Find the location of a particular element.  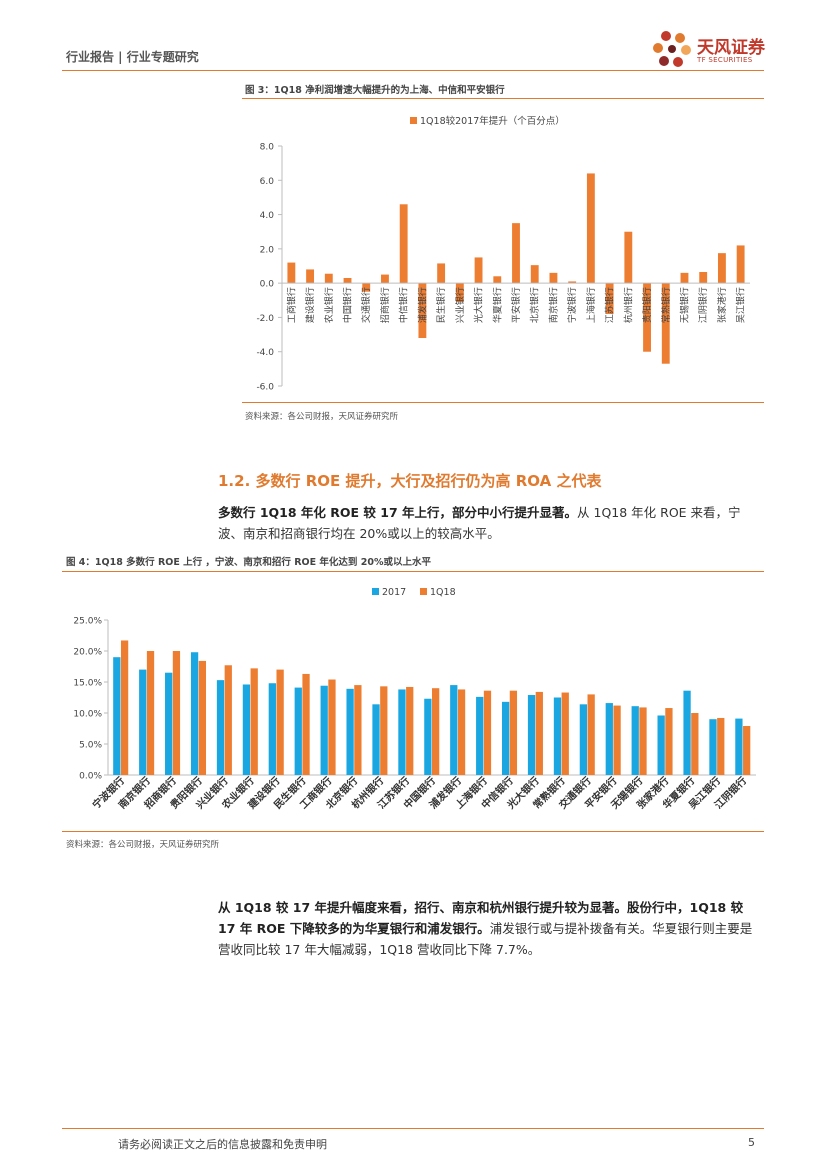

y-tick-label: 5.0% is located at coordinates (90, 746).